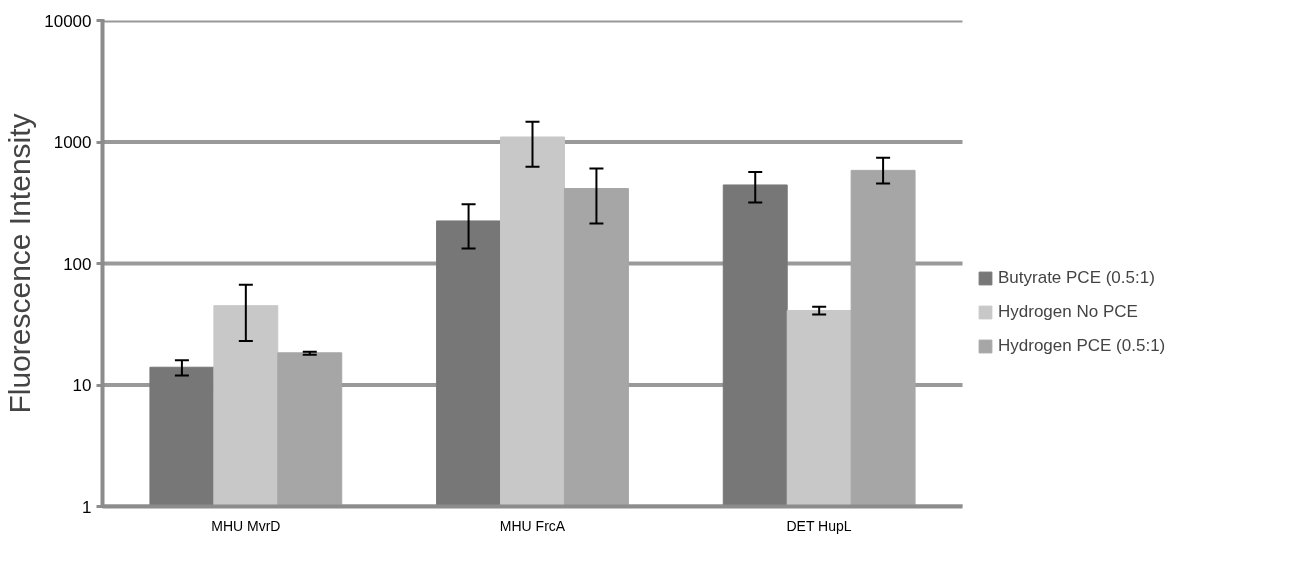 This screenshot has width=1290, height=568. What do you see at coordinates (532, 525) in the screenshot?
I see `x-tick-label: MHU FrcA` at bounding box center [532, 525].